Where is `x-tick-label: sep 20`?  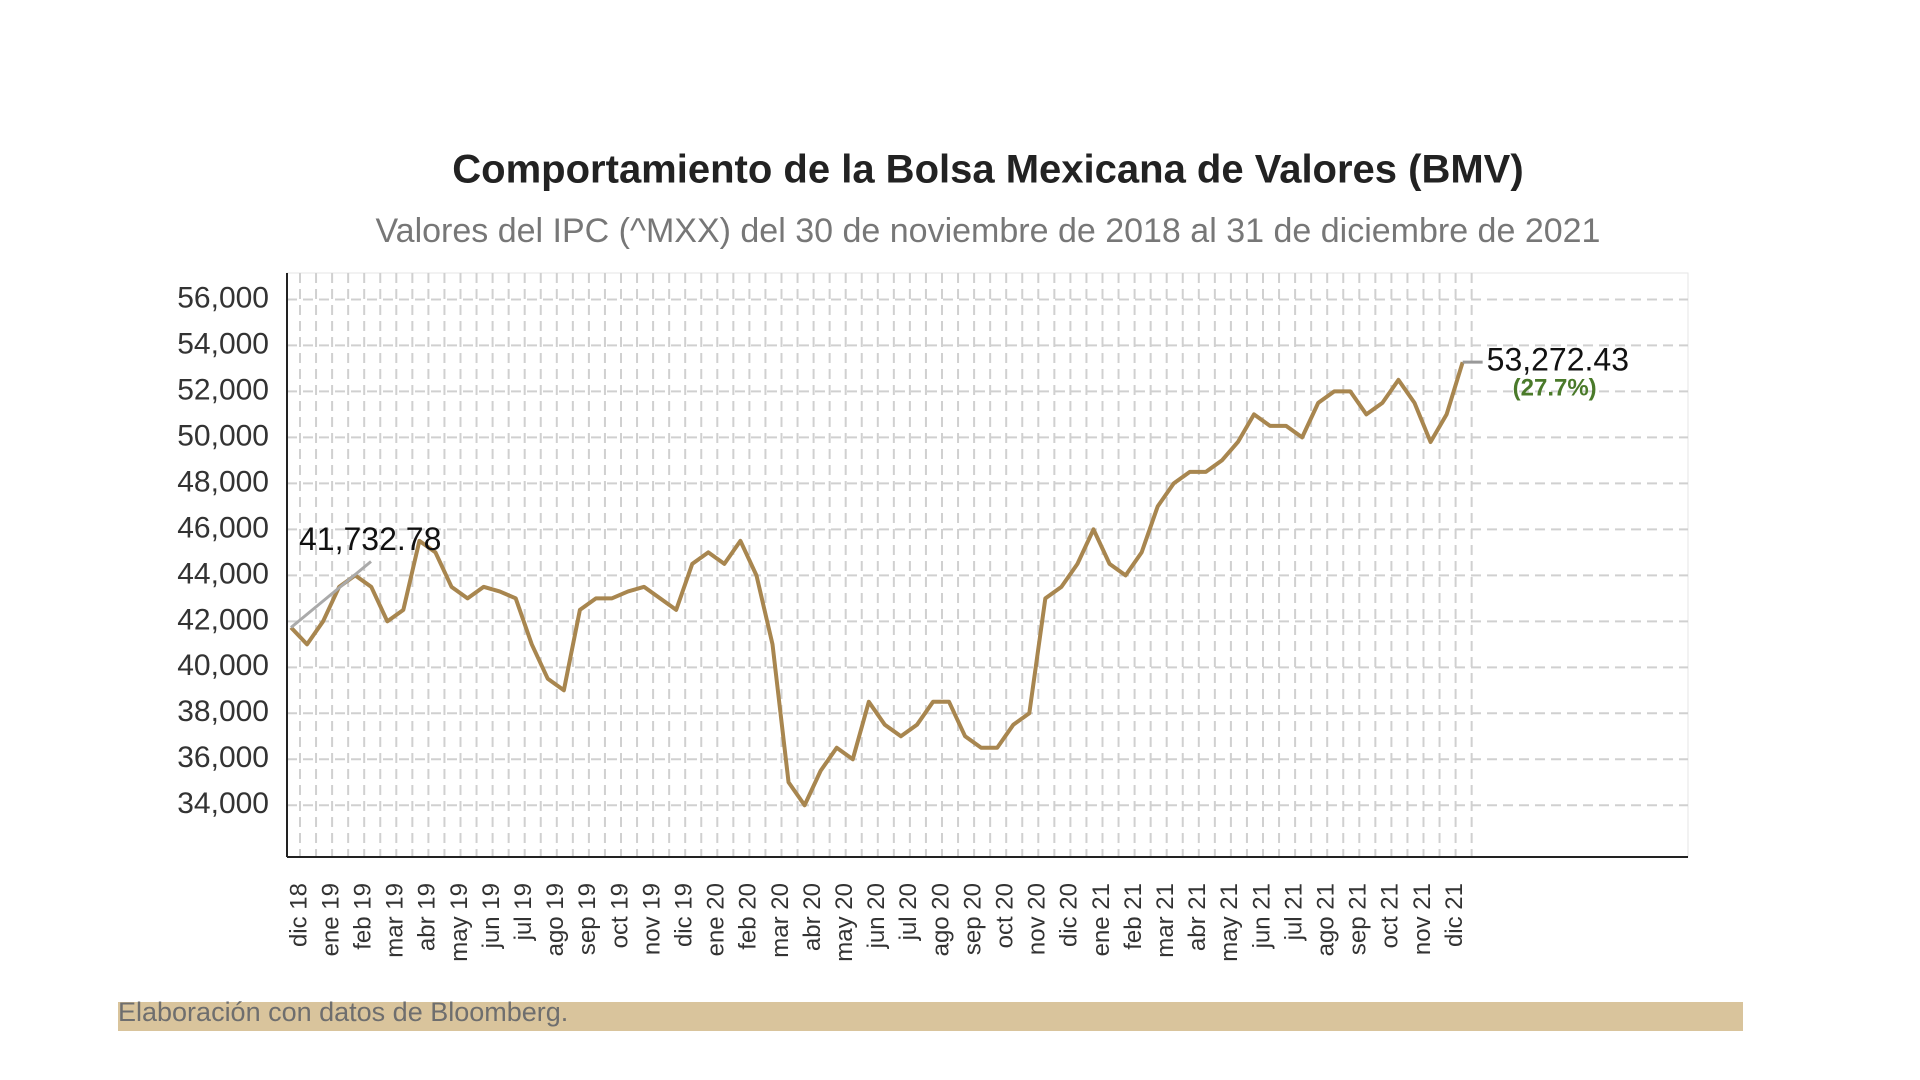 x-tick-label: sep 20 is located at coordinates (972, 919).